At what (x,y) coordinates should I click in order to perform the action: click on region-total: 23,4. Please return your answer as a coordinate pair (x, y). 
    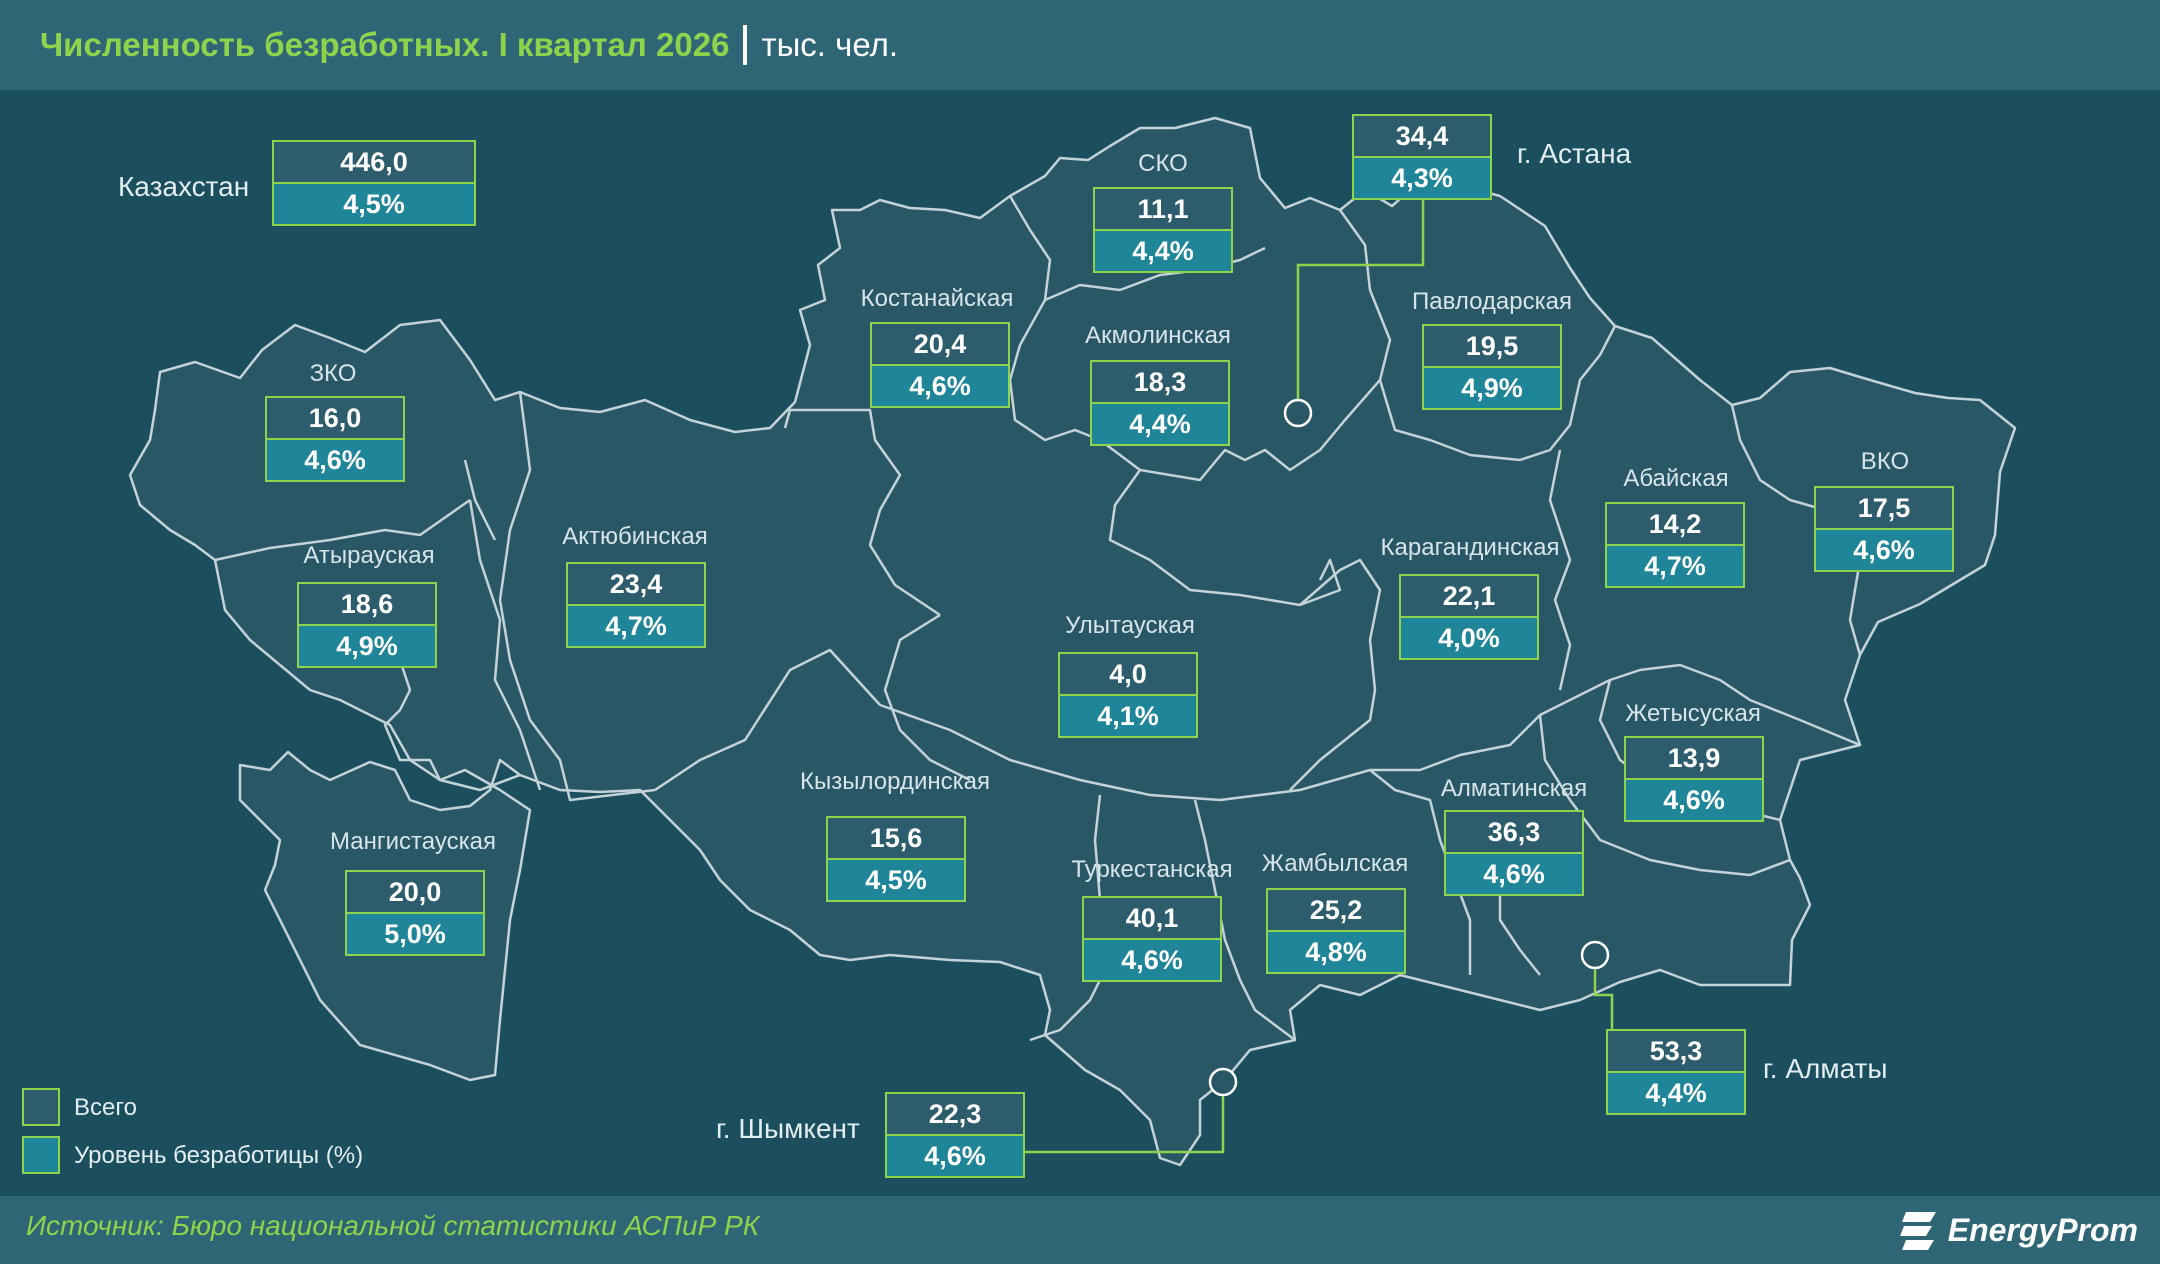
    Looking at the image, I should click on (636, 585).